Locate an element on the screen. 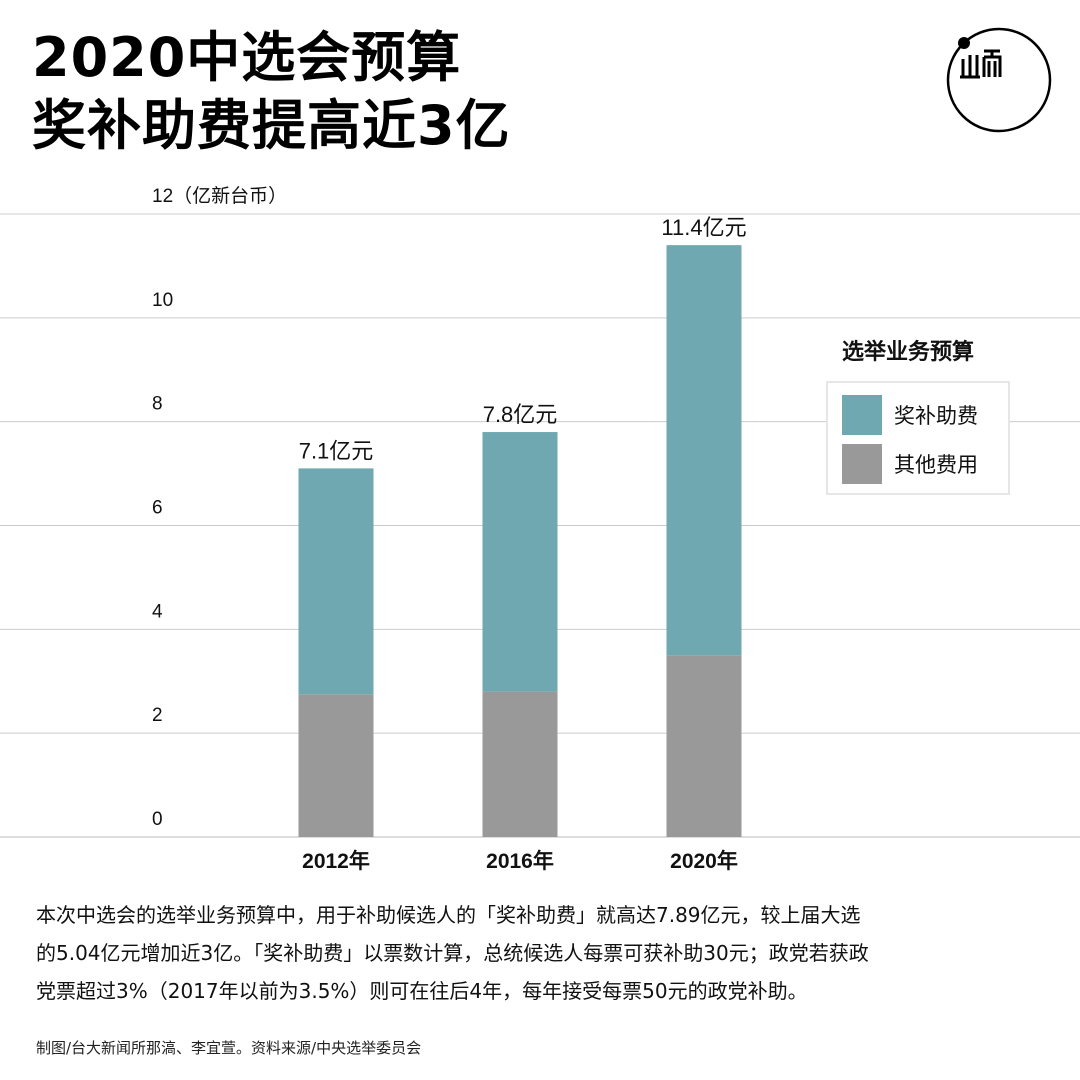 The width and height of the screenshot is (1080, 1080). brand-logo is located at coordinates (999, 80).